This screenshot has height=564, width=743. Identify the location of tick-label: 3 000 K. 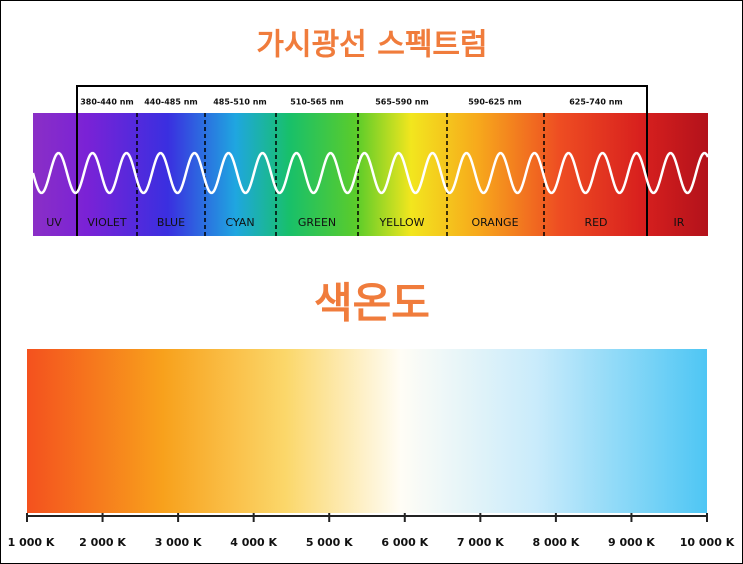
(178, 542).